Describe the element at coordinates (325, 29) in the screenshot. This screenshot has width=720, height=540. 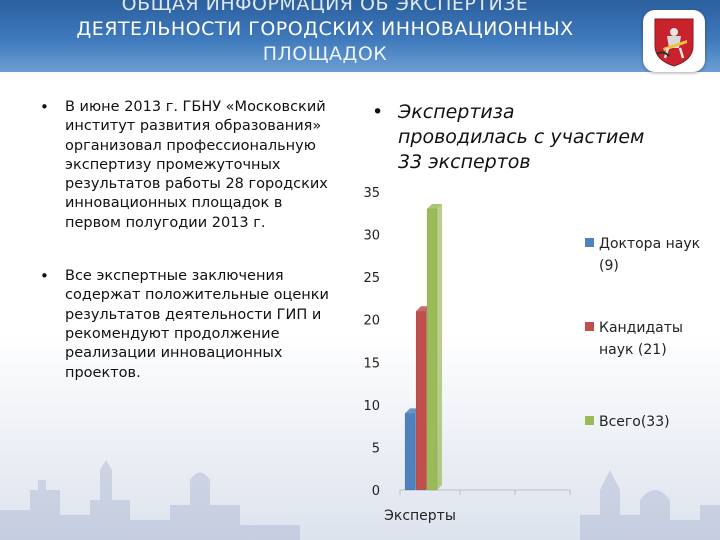
I see `title-line-2: ДЕЯТЕЛЬНОСТИ ГОРОДСКИХ ИННОВАЦИОННЫХ` at that location.